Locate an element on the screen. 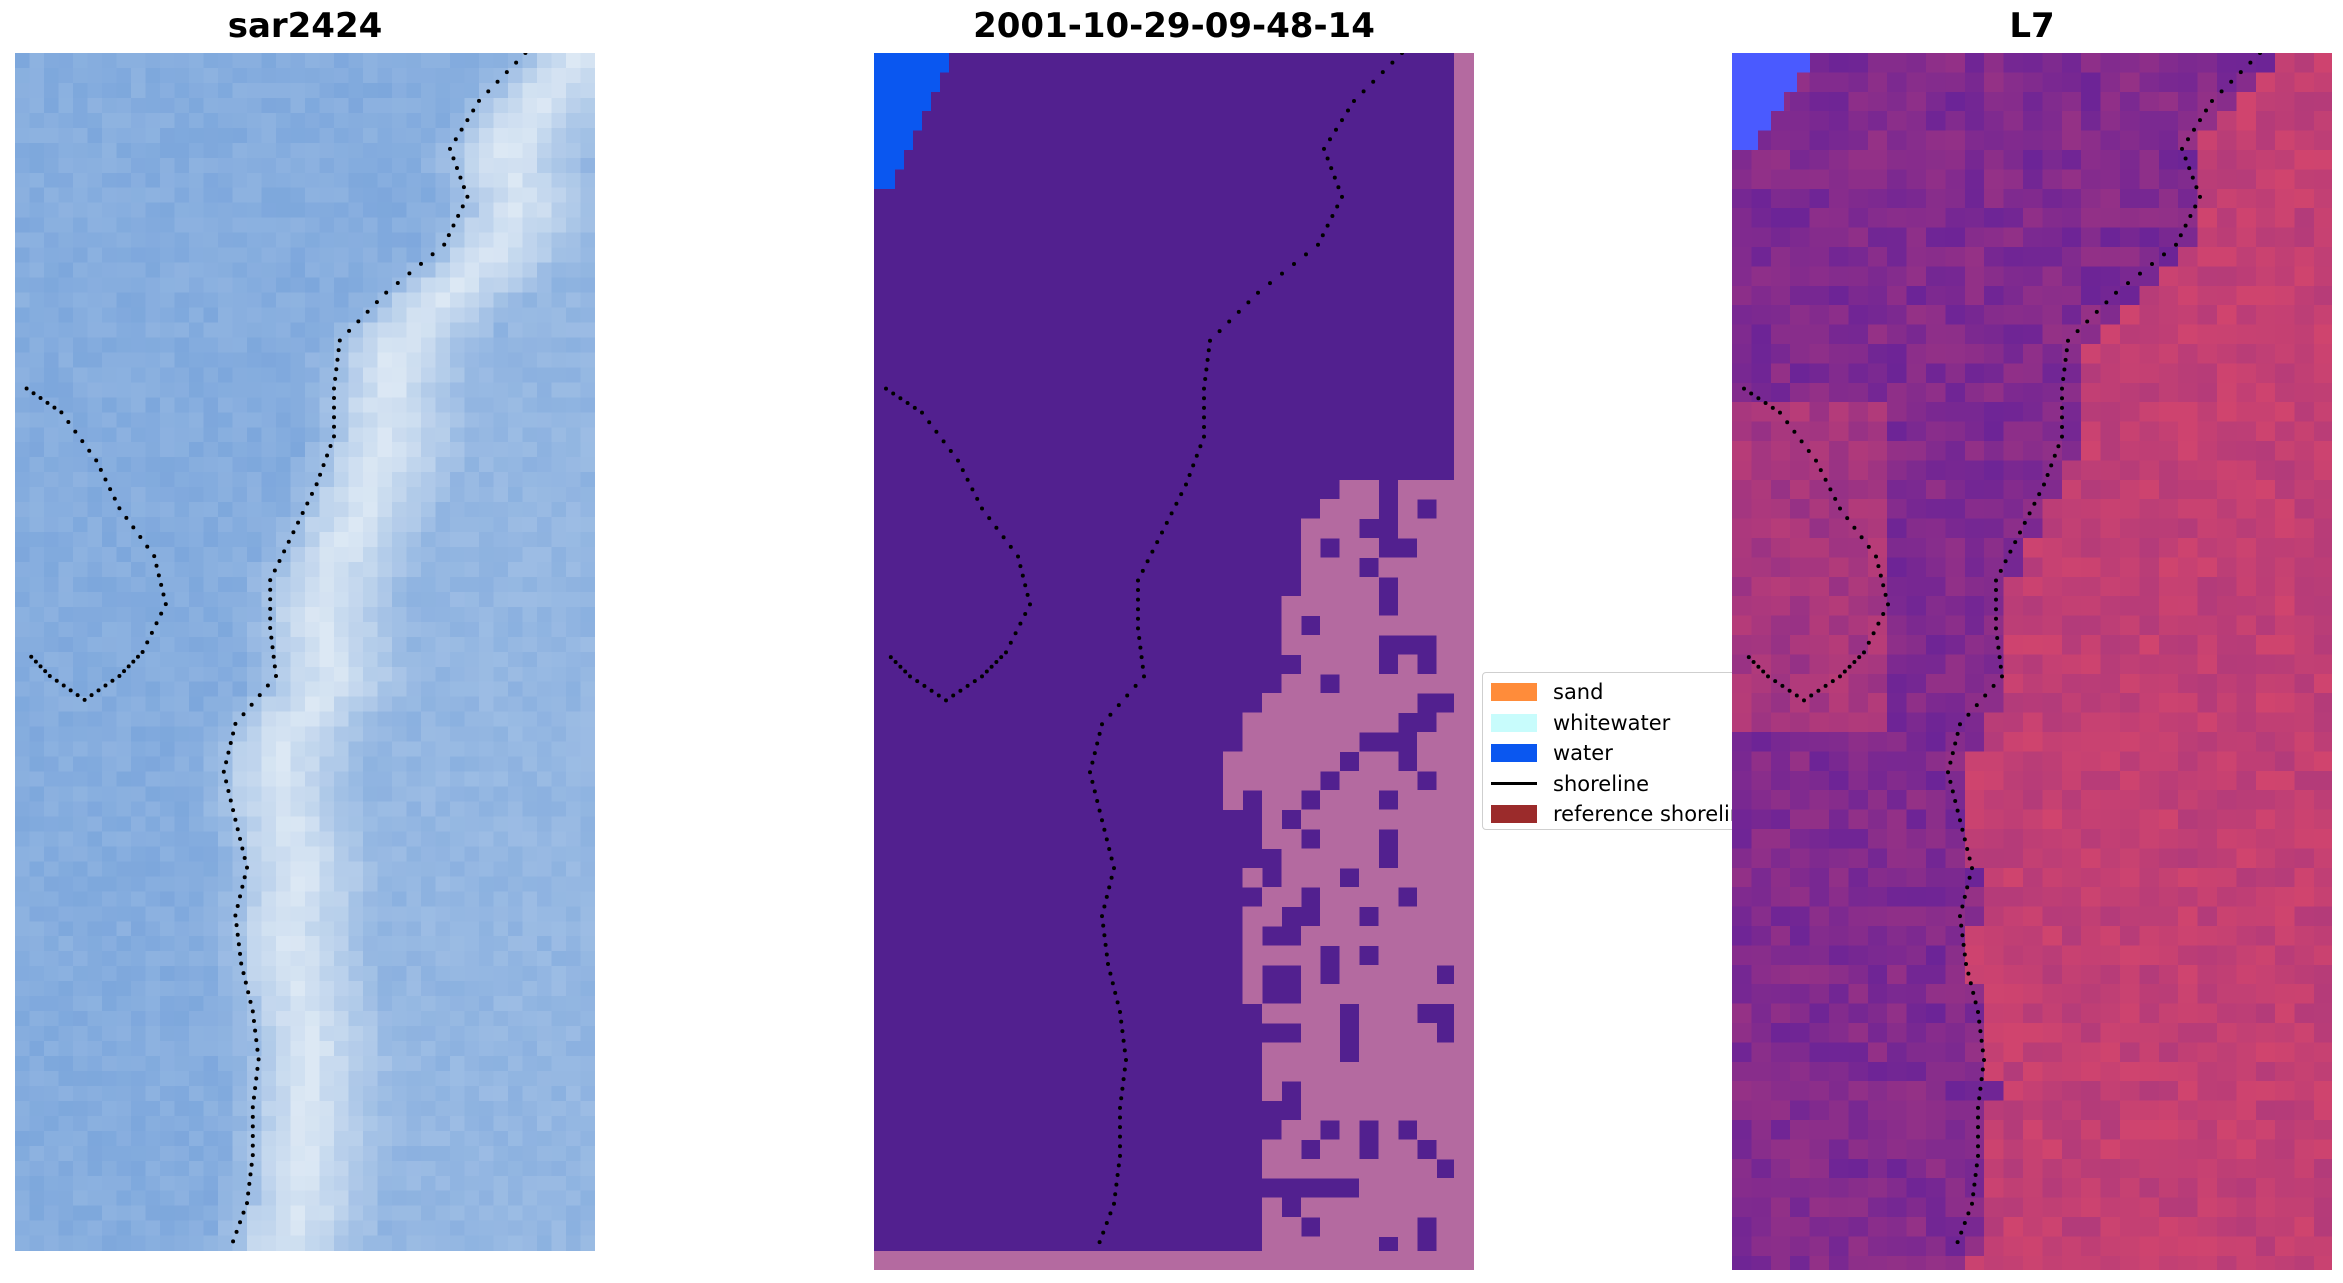  legend-item-sand: sand is located at coordinates (1612, 692).